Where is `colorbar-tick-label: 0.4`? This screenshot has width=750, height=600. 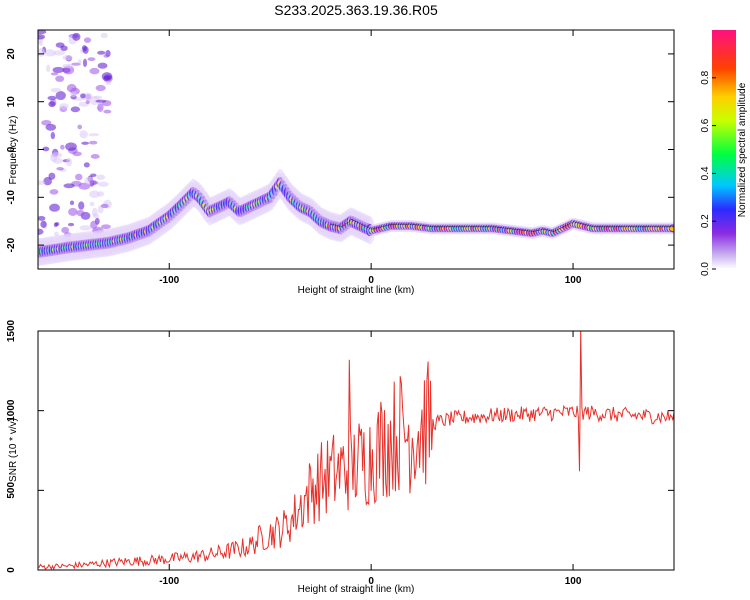
colorbar-tick-label: 0.4 is located at coordinates (705, 173).